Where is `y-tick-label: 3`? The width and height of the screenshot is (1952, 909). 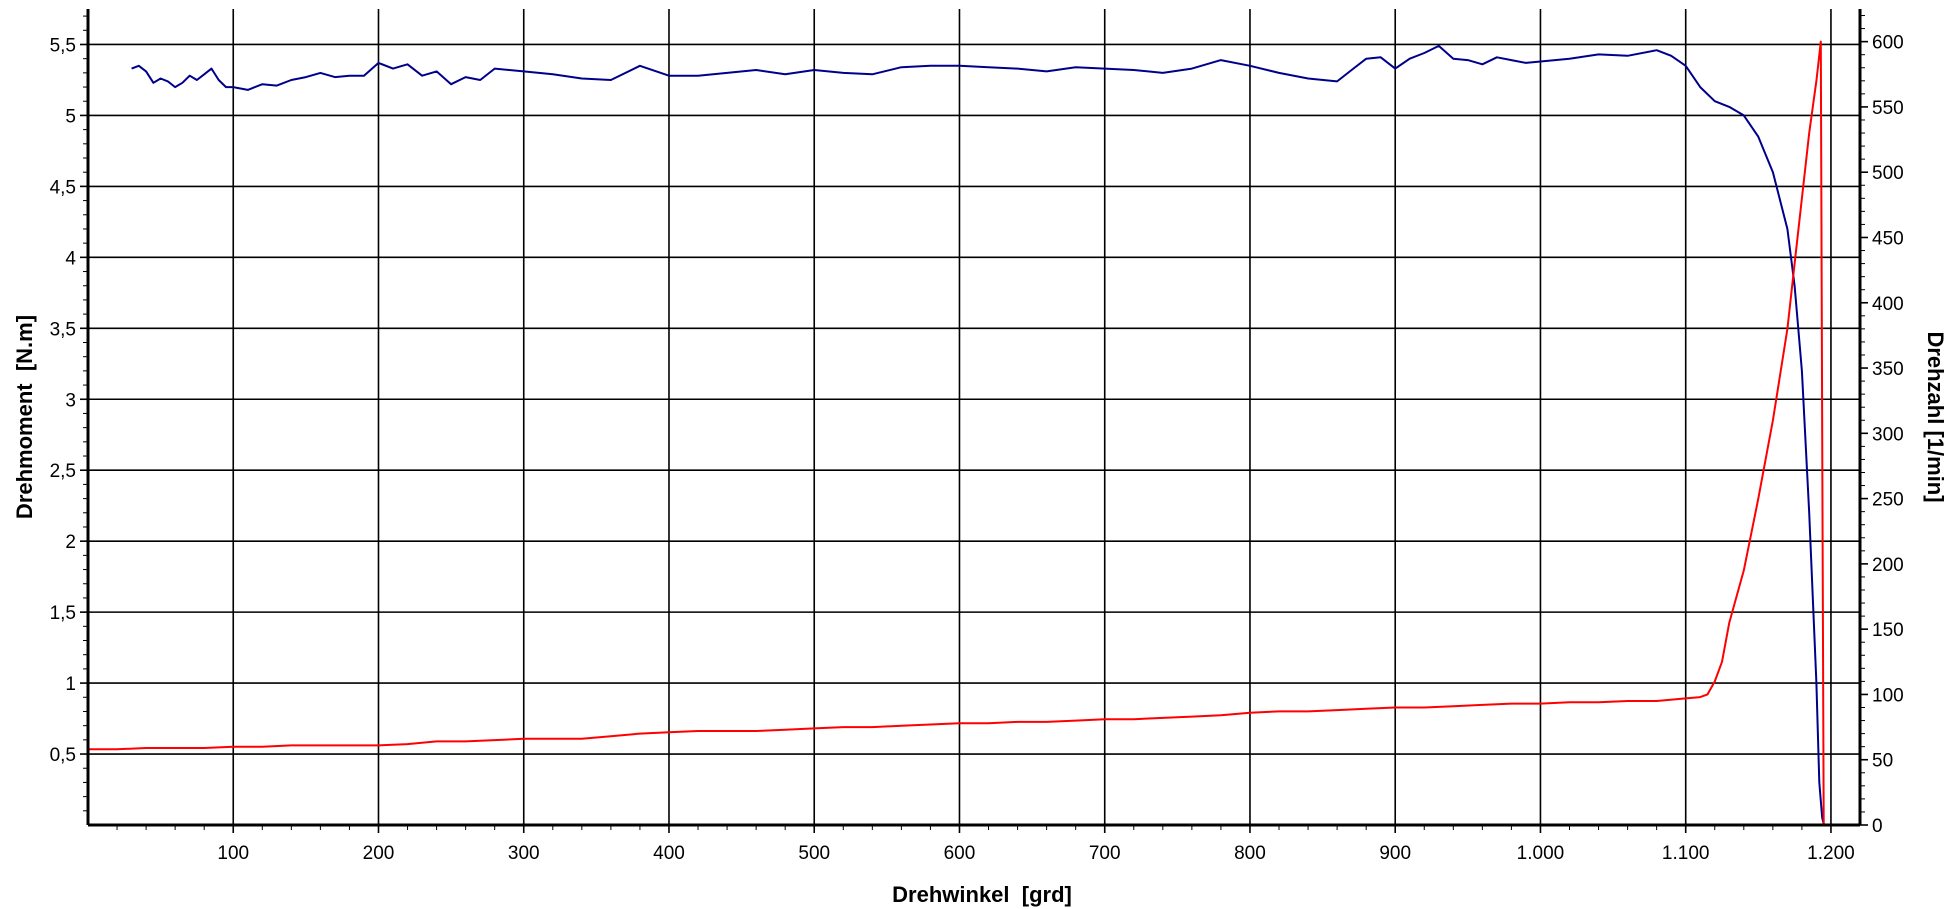 y-tick-label: 3 is located at coordinates (70, 400).